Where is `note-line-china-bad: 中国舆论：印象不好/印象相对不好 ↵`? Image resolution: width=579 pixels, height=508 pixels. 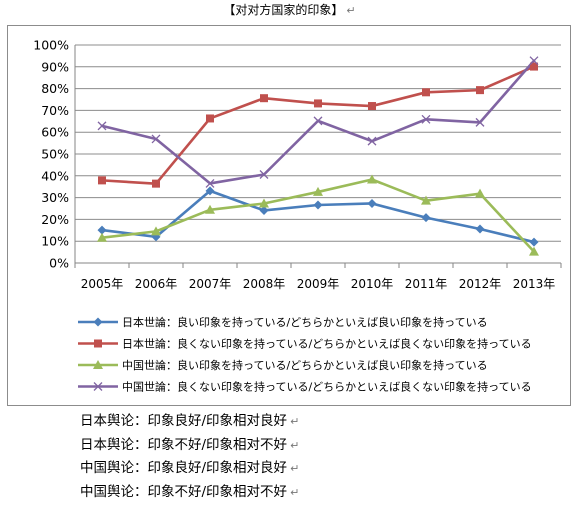 note-line-china-bad: 中国舆论：印象不好/印象相对不好 ↵ is located at coordinates (189, 493).